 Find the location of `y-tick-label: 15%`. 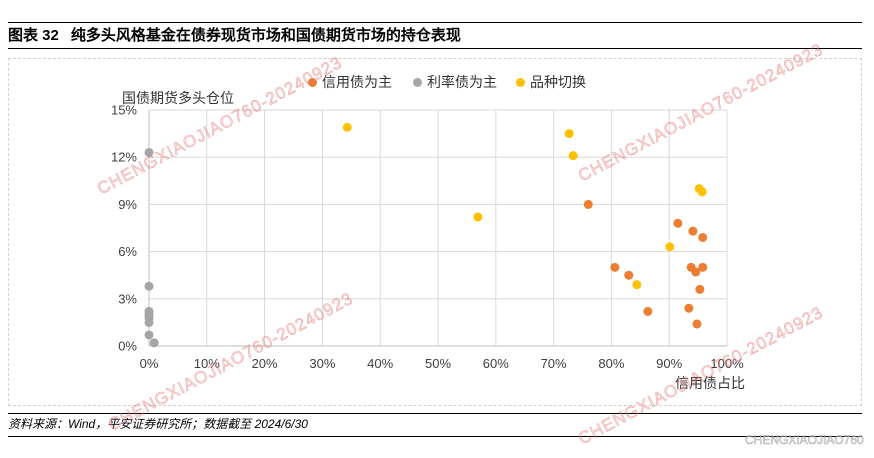

y-tick-label: 15% is located at coordinates (124, 110).